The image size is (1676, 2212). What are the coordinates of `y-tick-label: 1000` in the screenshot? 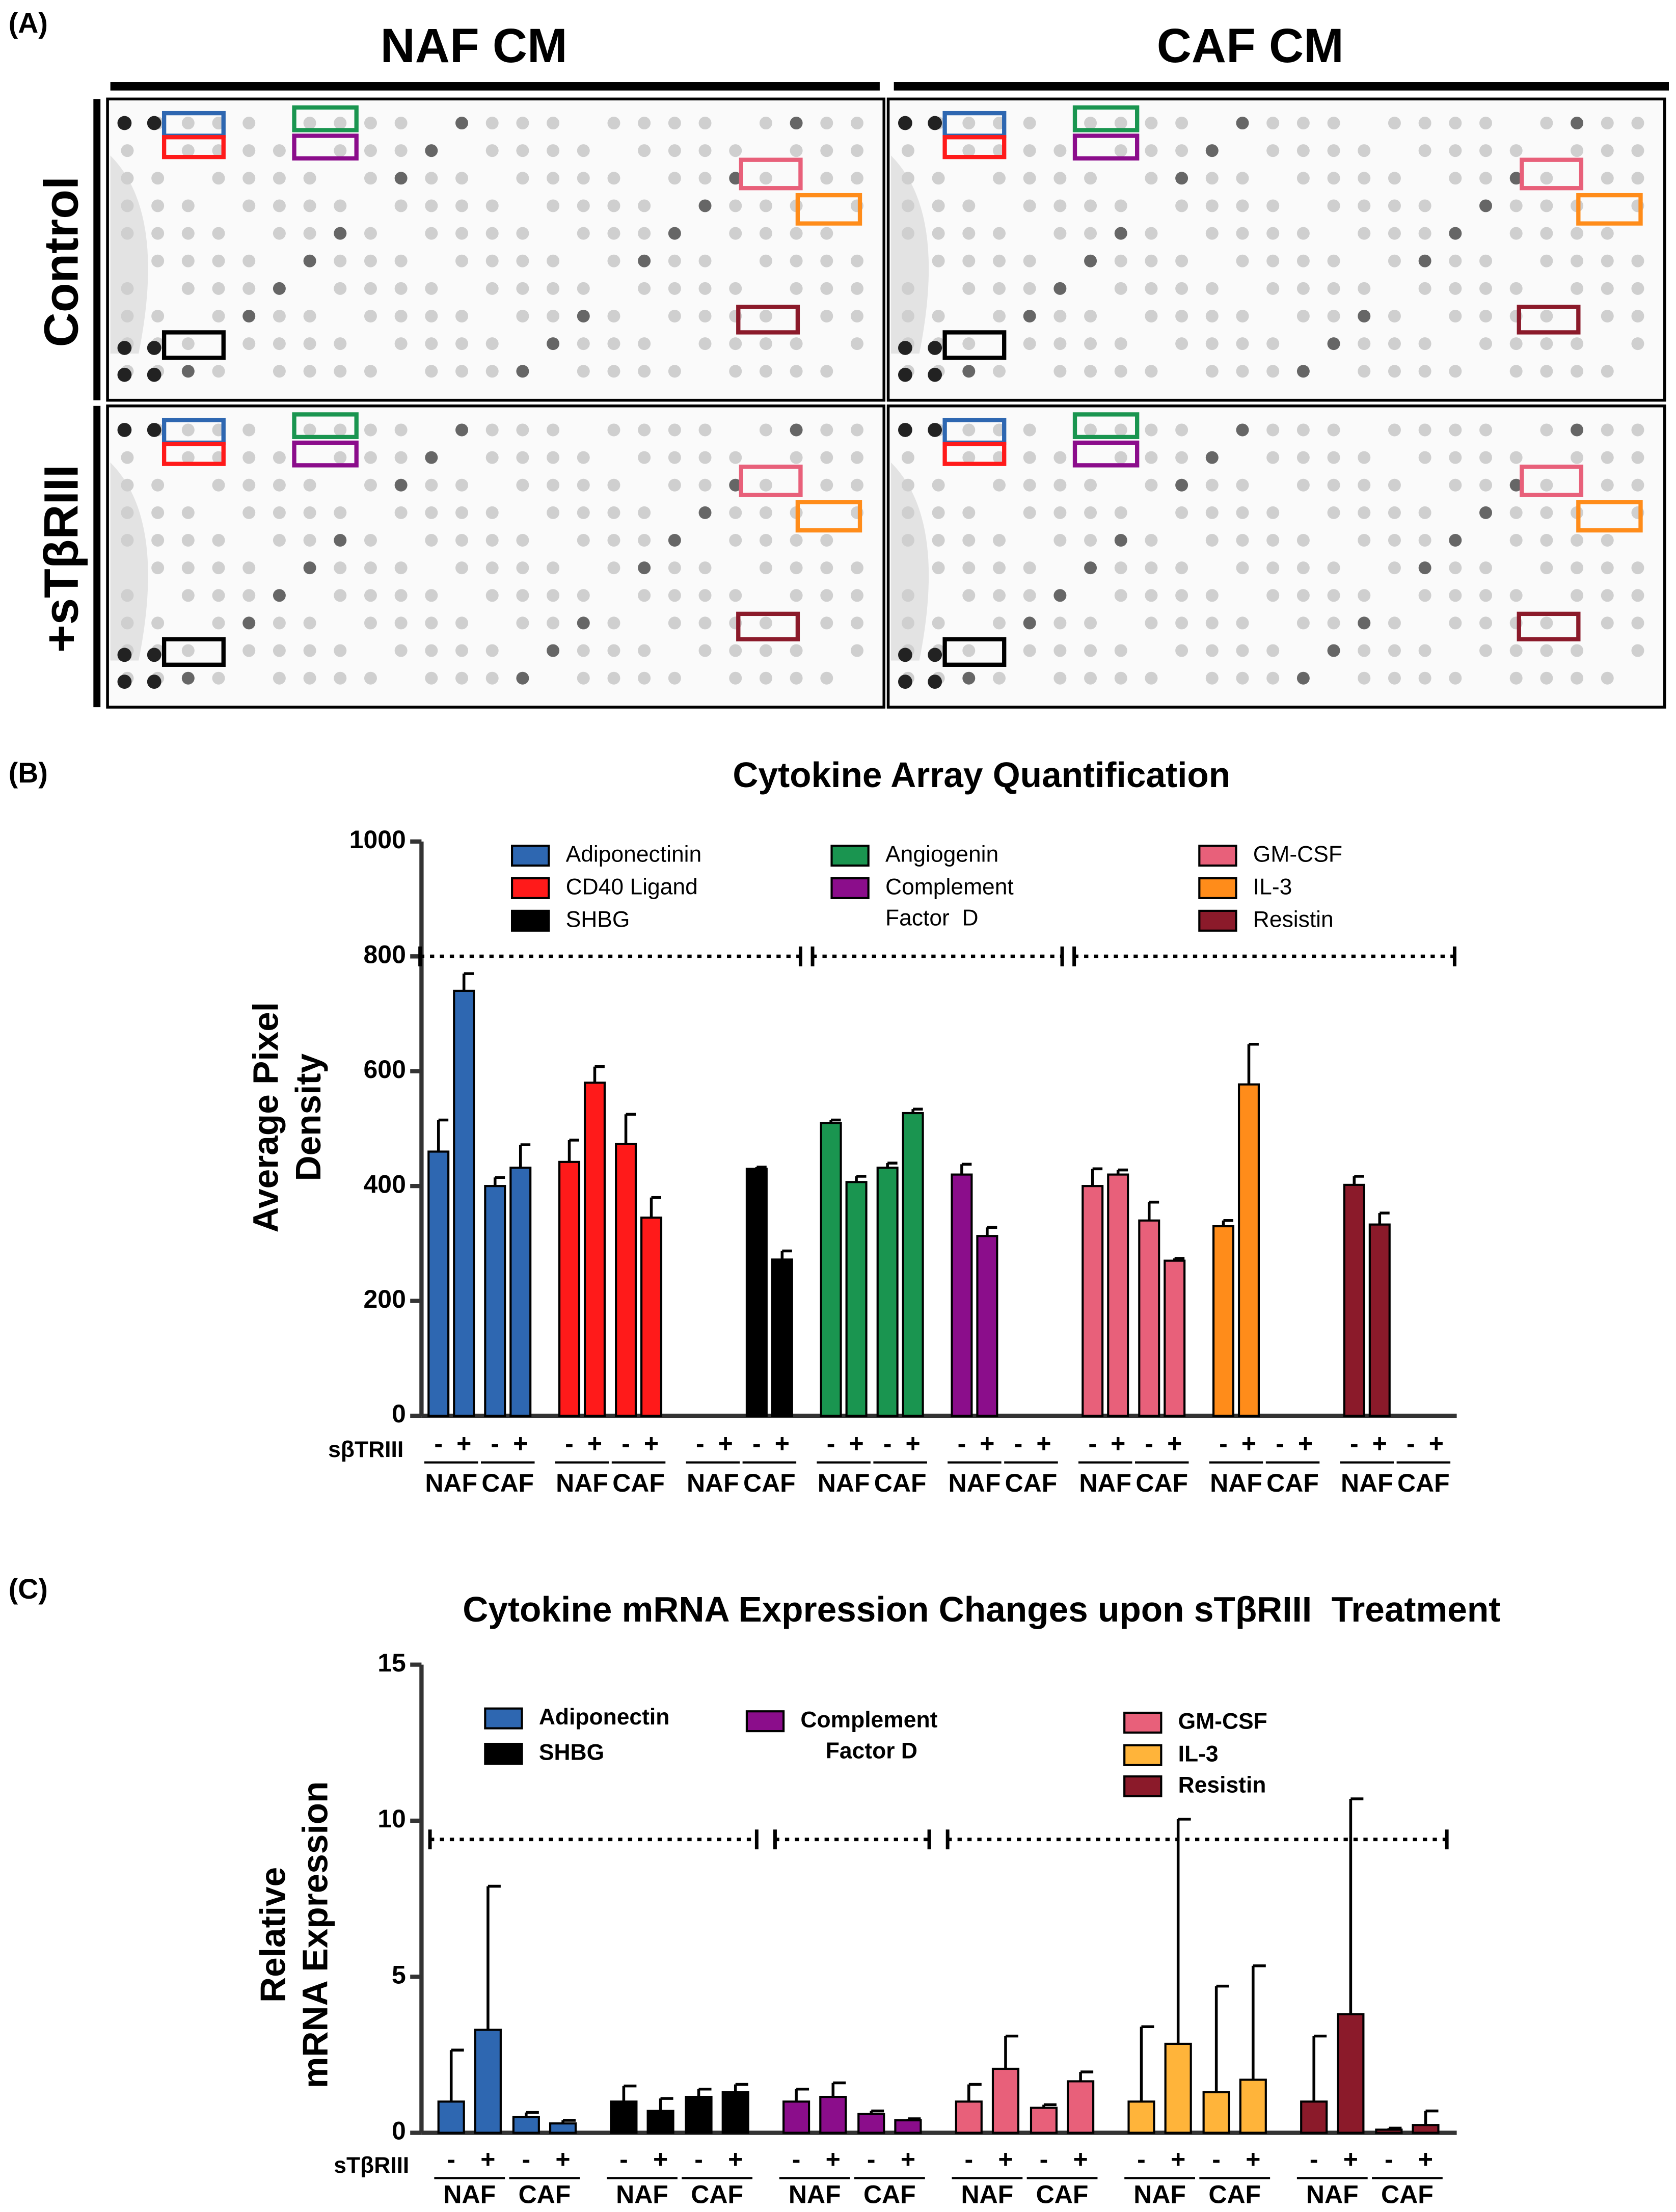 It's located at (377, 839).